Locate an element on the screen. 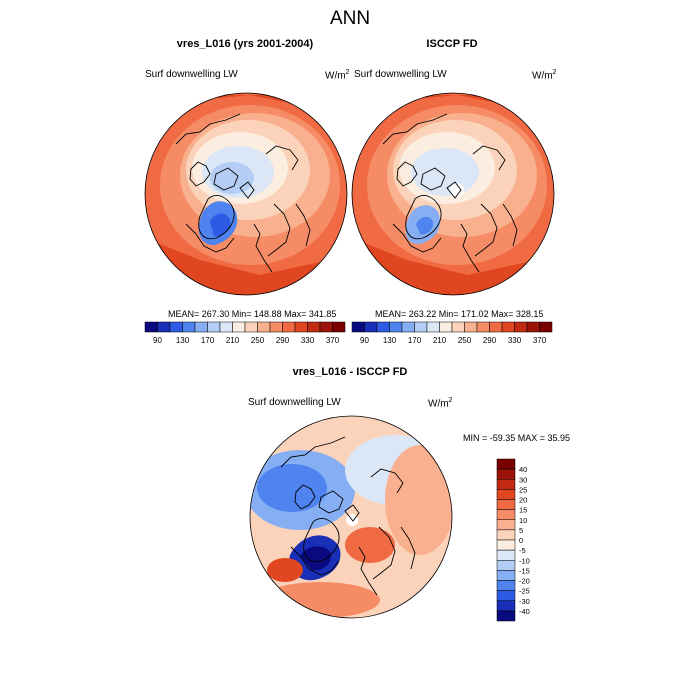 The width and height of the screenshot is (700, 700). panel2-stats: MEAN= 263.22 Min= 171.02 Max= 328.15 is located at coordinates (459, 314).